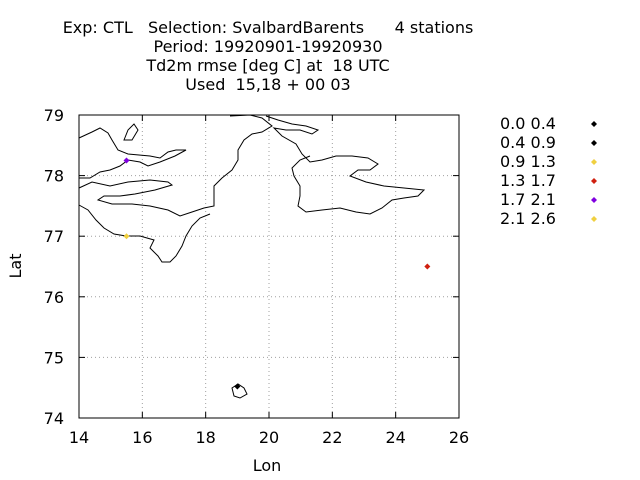 The height and width of the screenshot is (480, 640). What do you see at coordinates (54, 115) in the screenshot?
I see `y-tick-label: 79` at bounding box center [54, 115].